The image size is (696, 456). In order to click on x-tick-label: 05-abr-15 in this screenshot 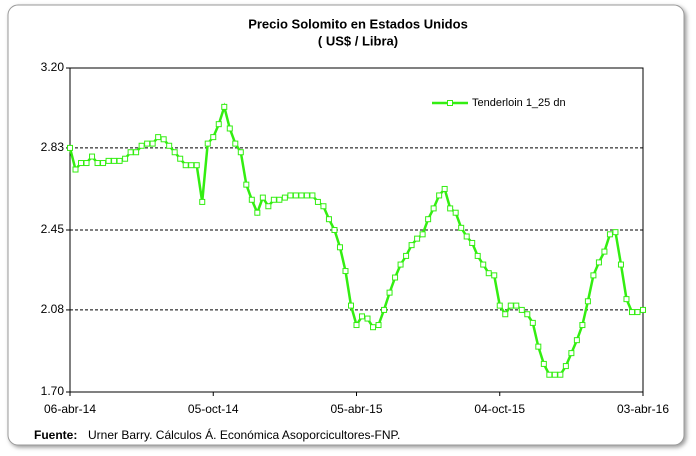, I will do `click(356, 409)`.